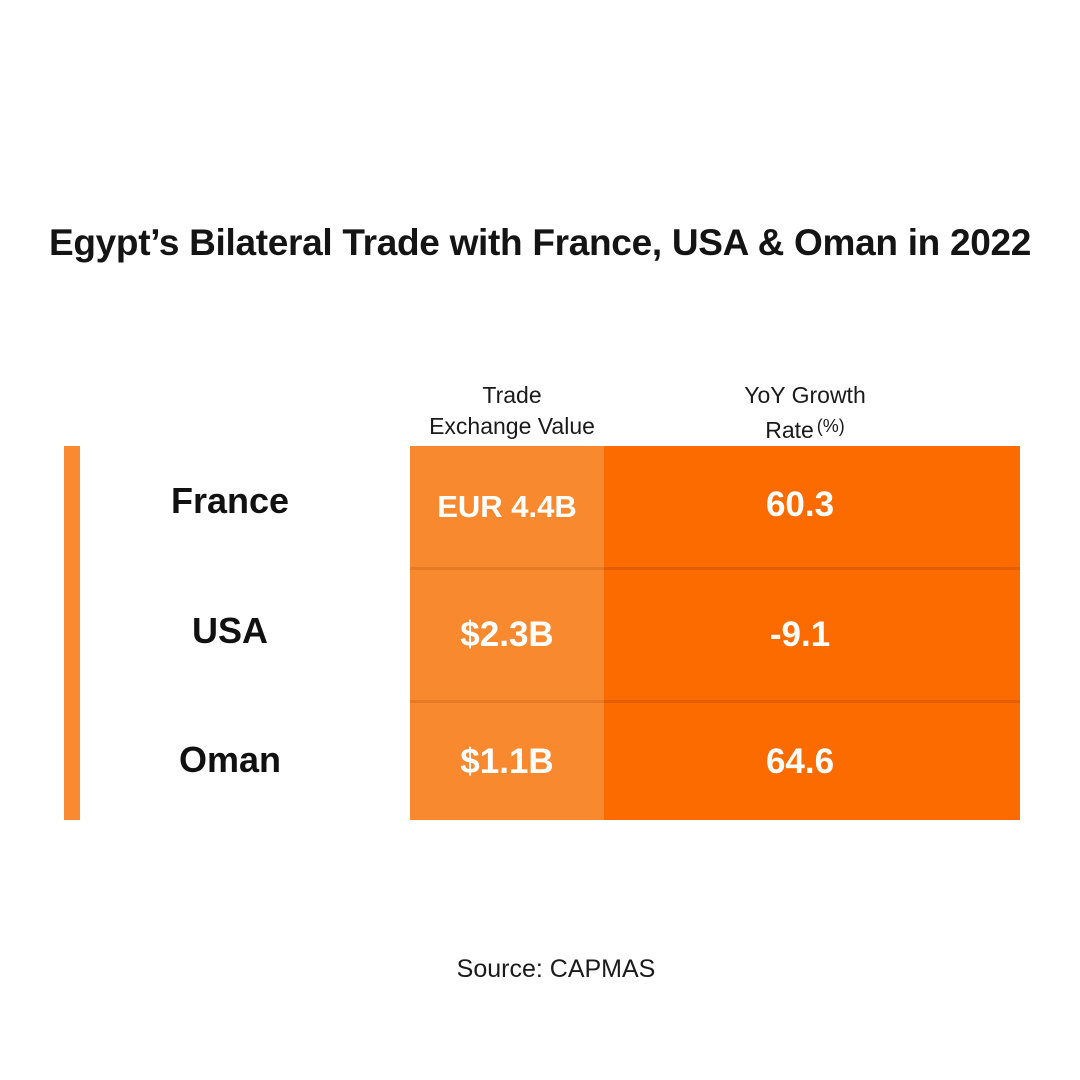 The width and height of the screenshot is (1080, 1080). Describe the element at coordinates (812, 760) in the screenshot. I see `growth-rate-cell: 64.6` at that location.